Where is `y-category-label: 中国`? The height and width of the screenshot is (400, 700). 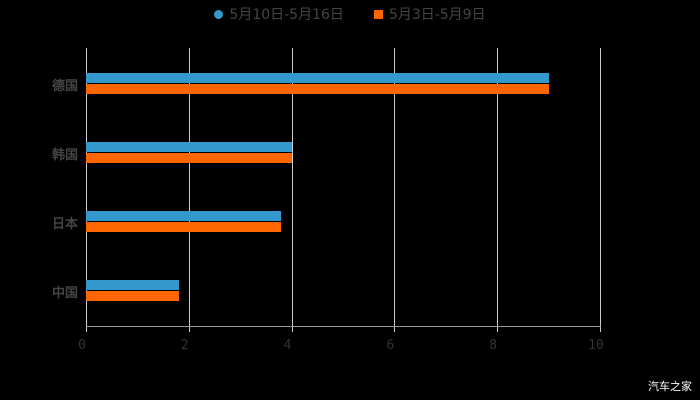
y-category-label: 中国 is located at coordinates (64, 293).